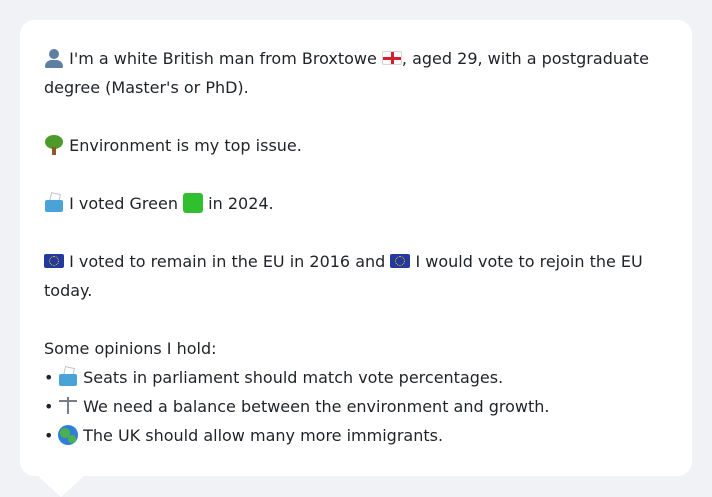  I want to click on vote-line: I voted Green in 2024., so click(356, 203).